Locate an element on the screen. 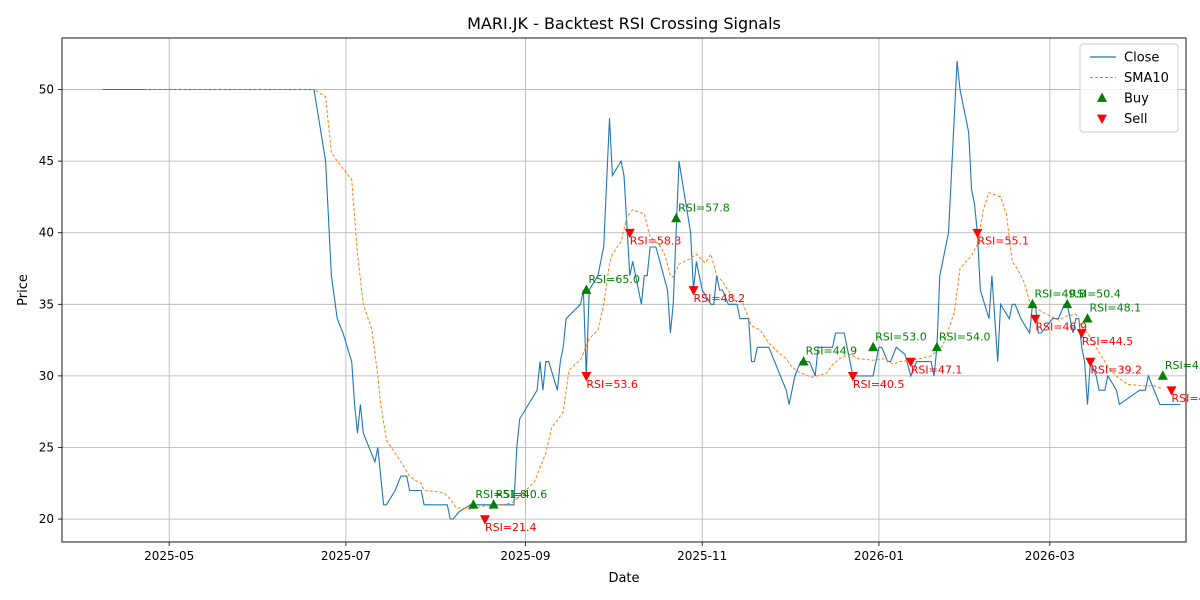 Image resolution: width=1200 pixels, height=600 pixels. x-tick-label: 2026-03 is located at coordinates (1050, 556).